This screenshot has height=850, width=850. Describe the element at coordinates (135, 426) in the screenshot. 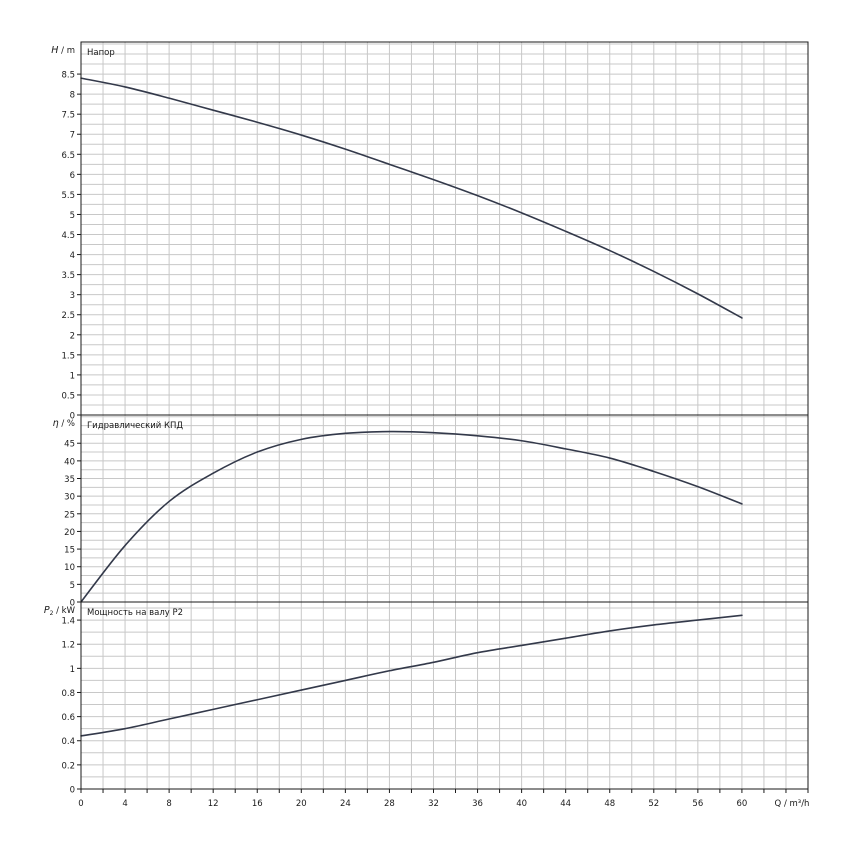

I see `panel-label: Гидравлический КПД` at that location.